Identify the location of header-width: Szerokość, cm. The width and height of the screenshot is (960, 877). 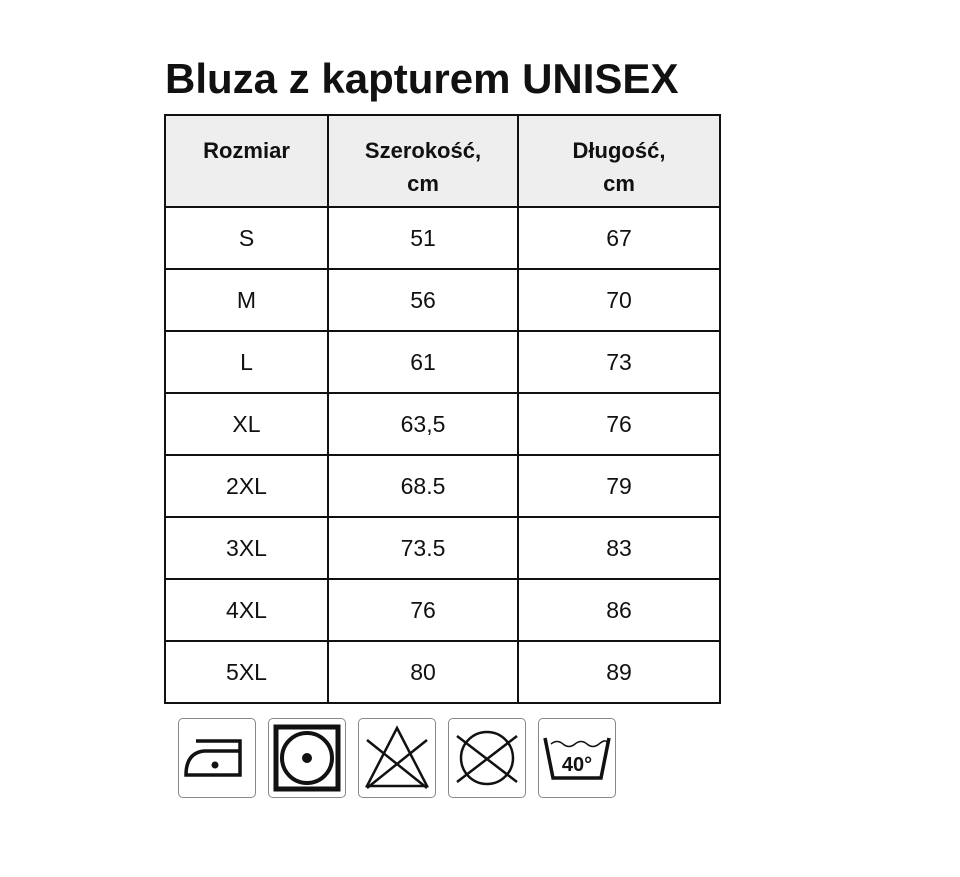
(423, 161).